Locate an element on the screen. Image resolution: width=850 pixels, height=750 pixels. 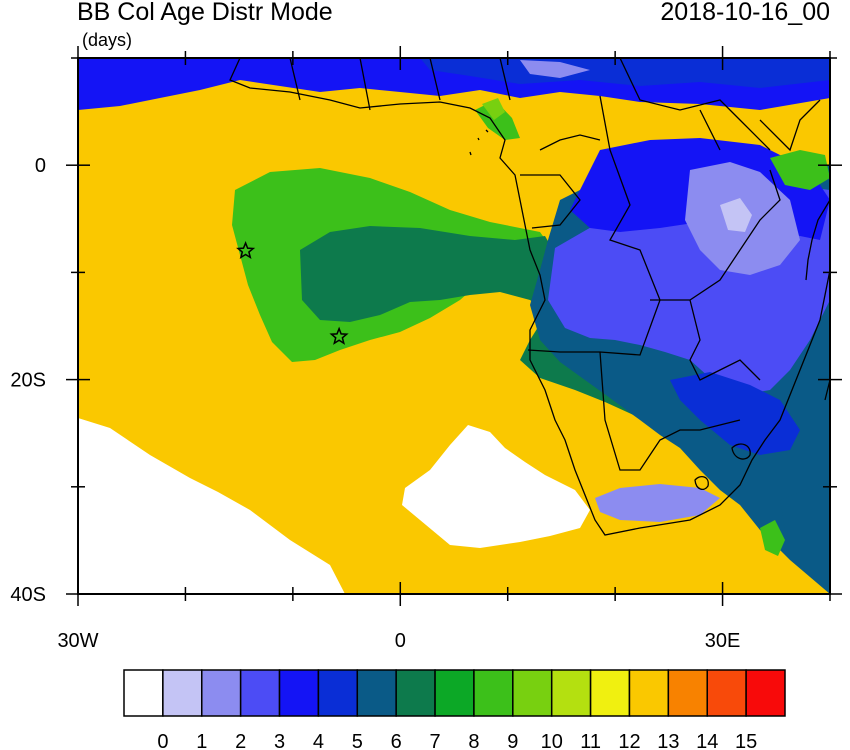
x-tick-label: 30W is located at coordinates (77, 641).